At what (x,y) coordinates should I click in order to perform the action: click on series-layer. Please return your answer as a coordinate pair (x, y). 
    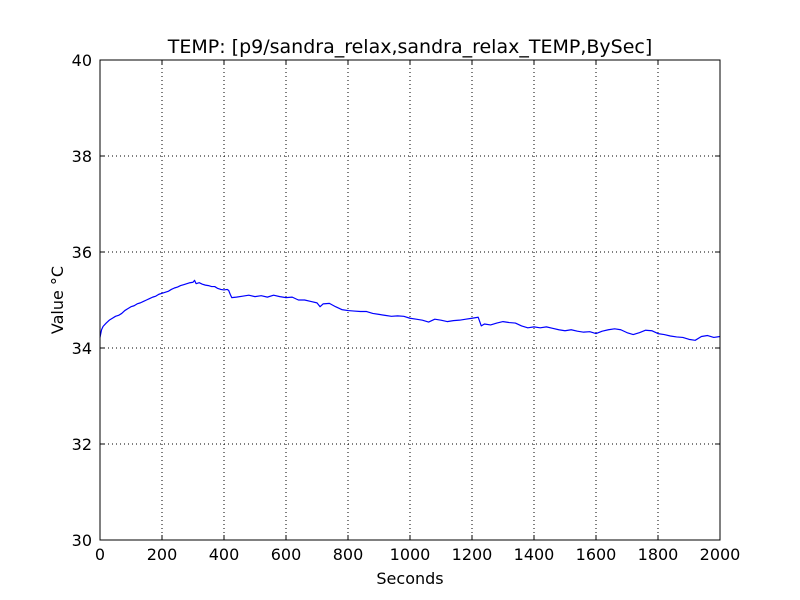
    Looking at the image, I should click on (410, 310).